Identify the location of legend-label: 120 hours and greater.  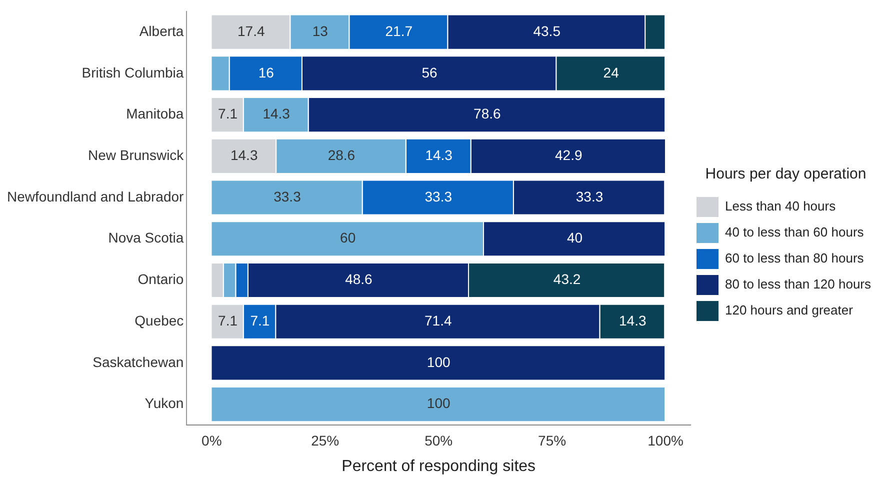
(789, 310).